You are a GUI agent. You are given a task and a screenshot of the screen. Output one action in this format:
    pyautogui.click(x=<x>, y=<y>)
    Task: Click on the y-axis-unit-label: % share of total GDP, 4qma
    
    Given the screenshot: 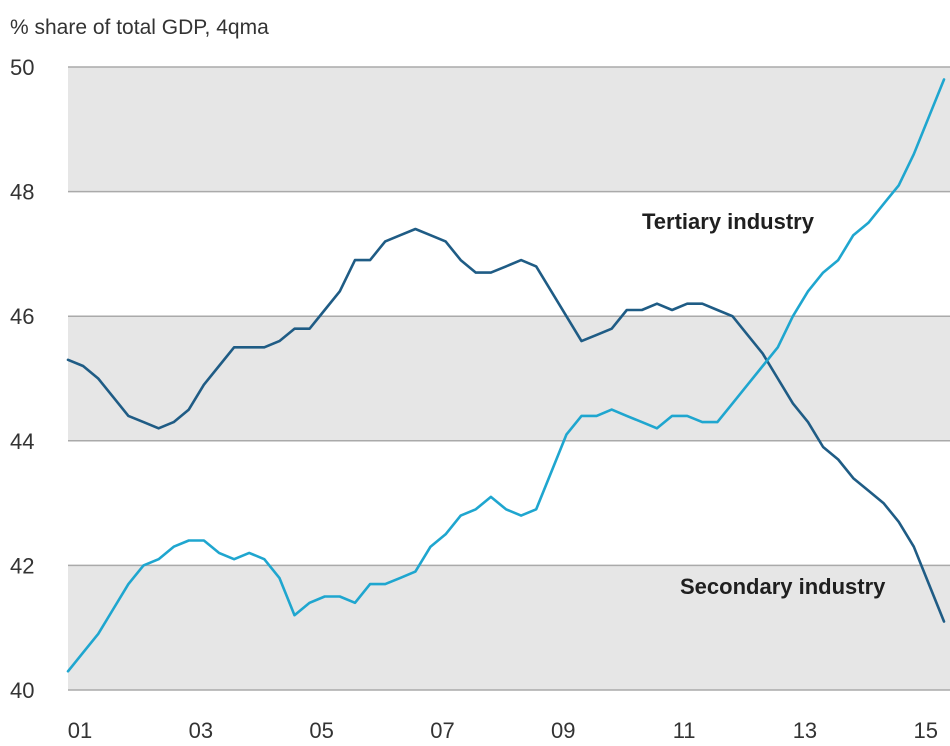 What is the action you would take?
    pyautogui.click(x=139, y=27)
    